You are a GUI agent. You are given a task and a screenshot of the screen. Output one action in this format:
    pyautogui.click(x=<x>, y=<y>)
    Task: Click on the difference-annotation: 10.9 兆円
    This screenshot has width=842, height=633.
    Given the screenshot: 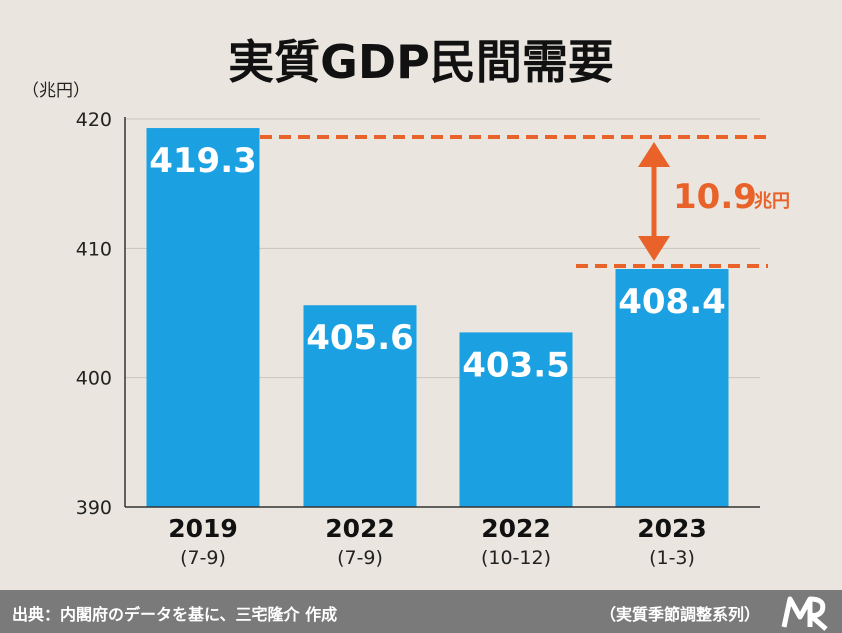 What is the action you would take?
    pyautogui.click(x=525, y=202)
    